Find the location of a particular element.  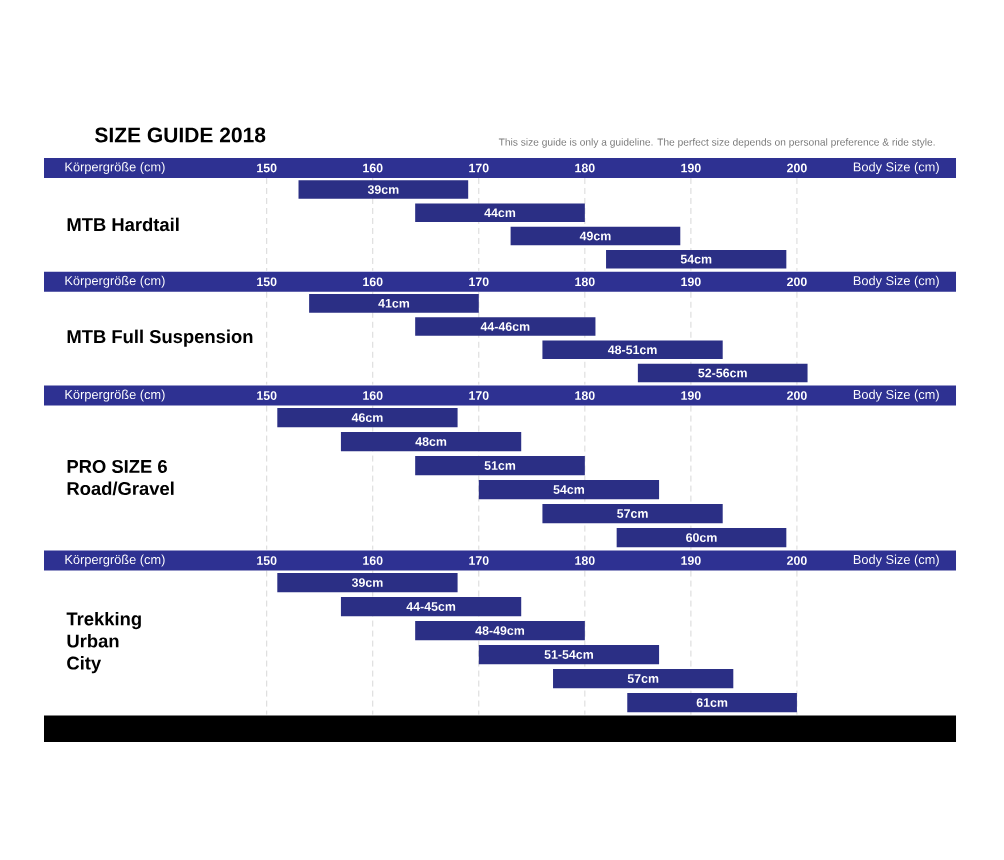

y-axis-title: MTB Hardtail is located at coordinates (123, 224).